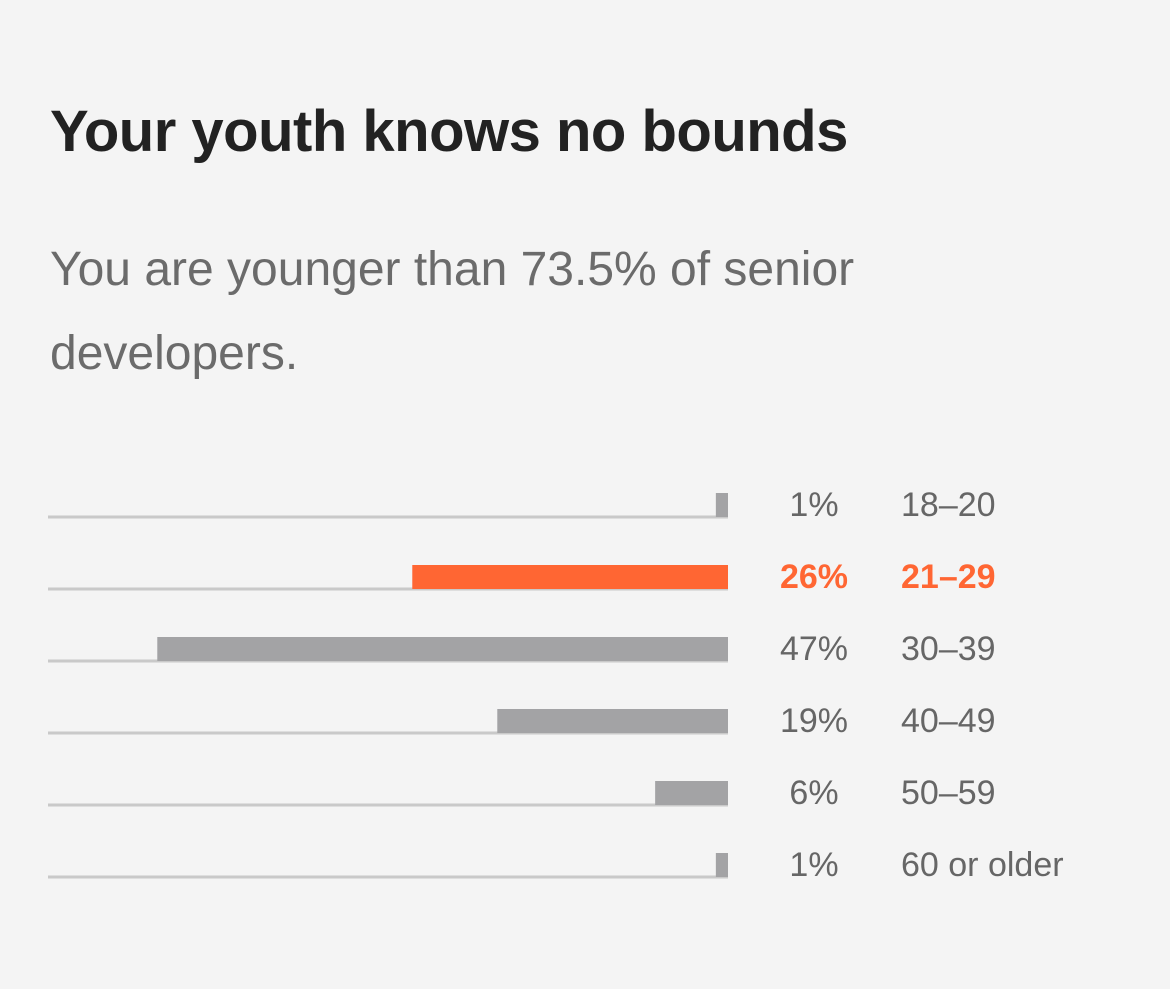  I want to click on category-label: 30–39, so click(948, 649).